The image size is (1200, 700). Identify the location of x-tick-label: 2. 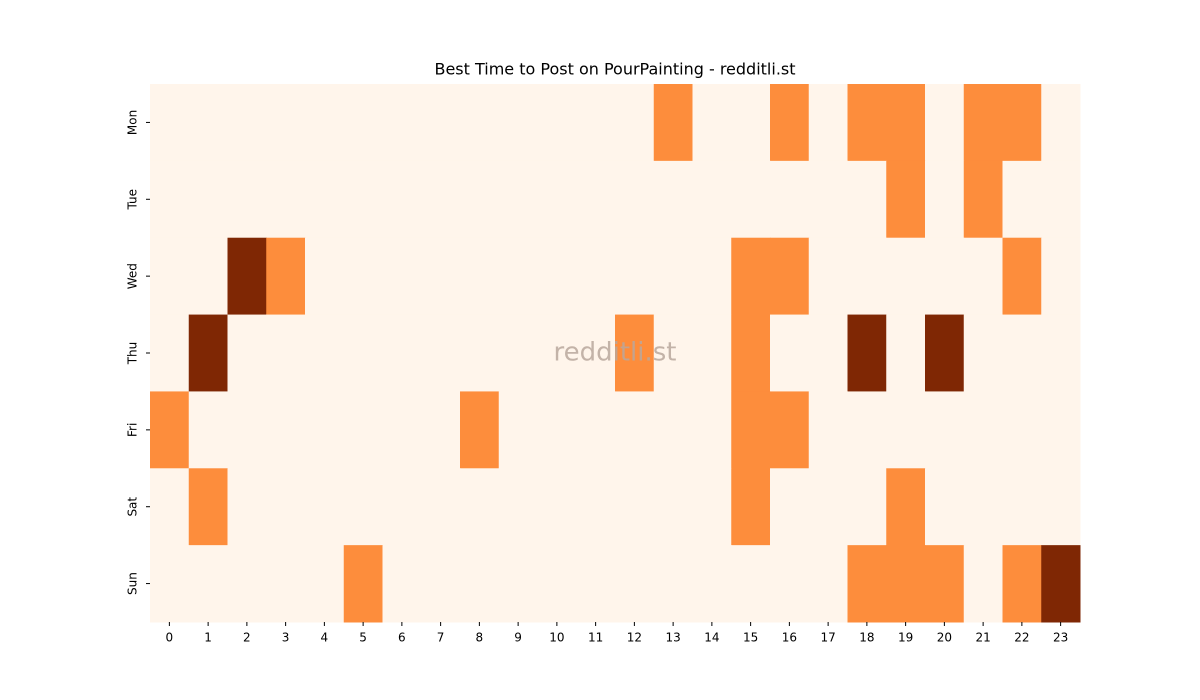
(247, 638).